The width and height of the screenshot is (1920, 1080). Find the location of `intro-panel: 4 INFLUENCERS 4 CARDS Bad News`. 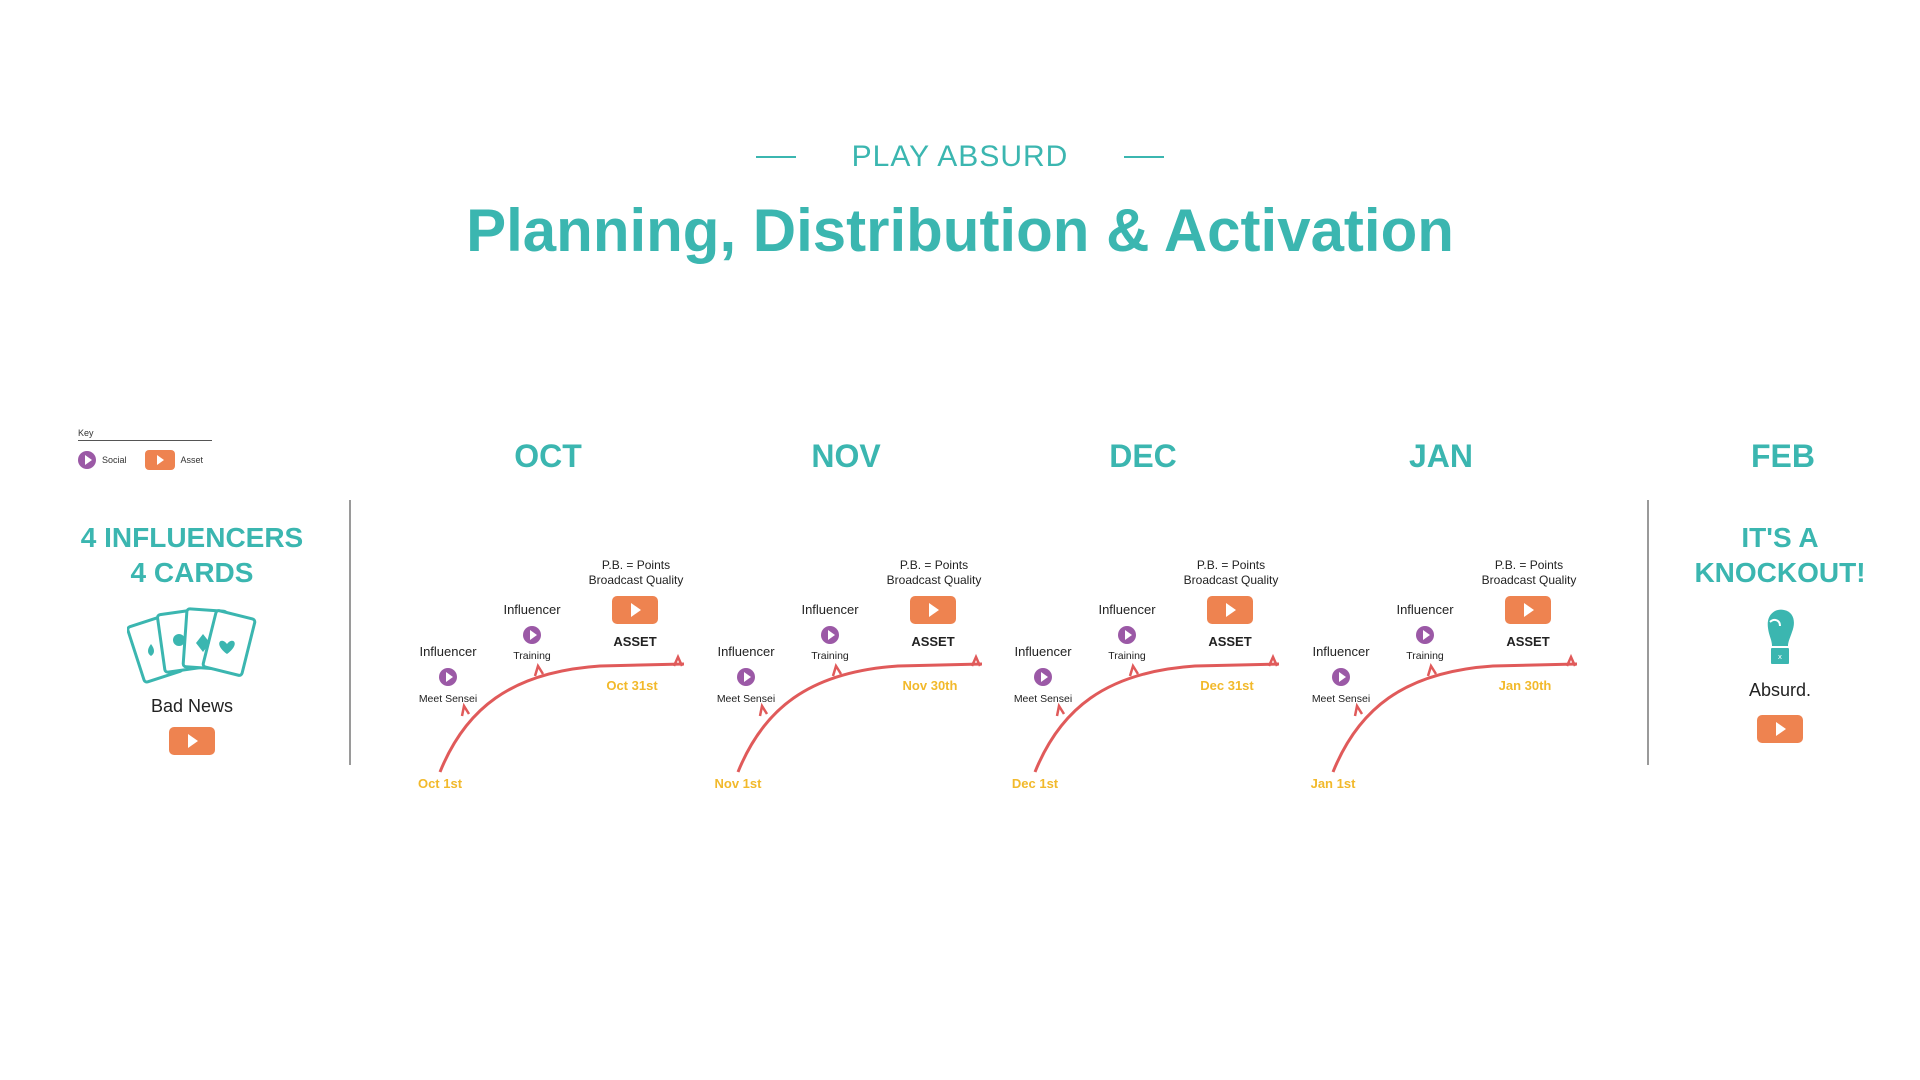

intro-panel: 4 INFLUENCERS 4 CARDS Bad News is located at coordinates (192, 637).